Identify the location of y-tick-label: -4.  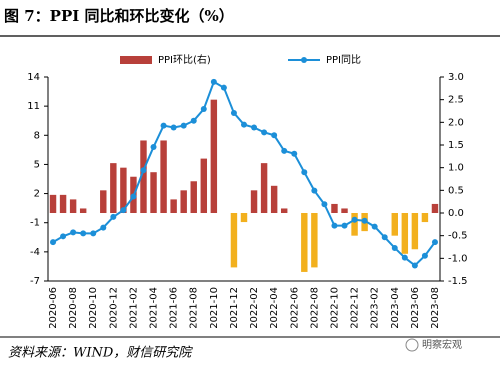
(35, 252).